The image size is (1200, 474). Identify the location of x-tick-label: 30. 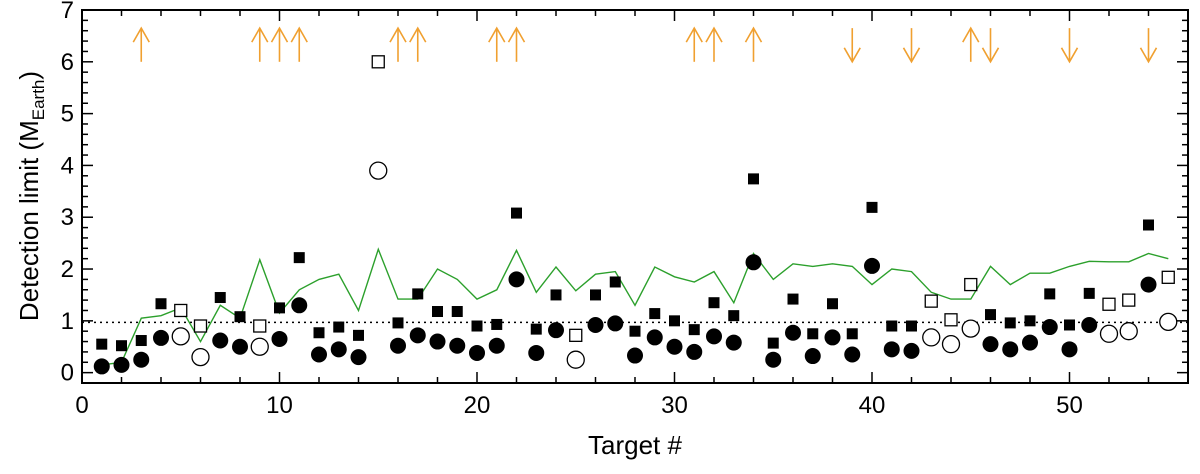
(674, 405).